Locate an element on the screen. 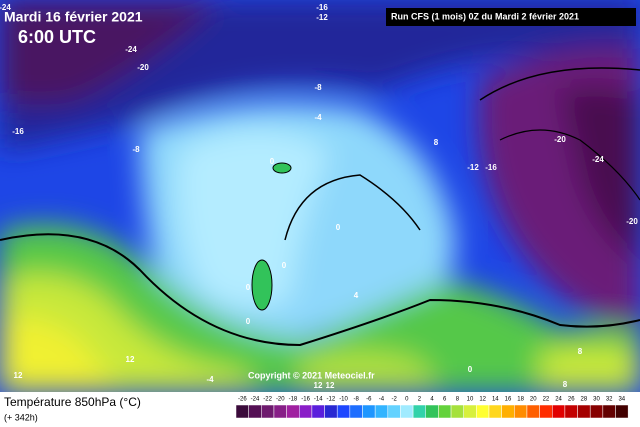 The image size is (640, 427). scale-label: 22 is located at coordinates (546, 400).